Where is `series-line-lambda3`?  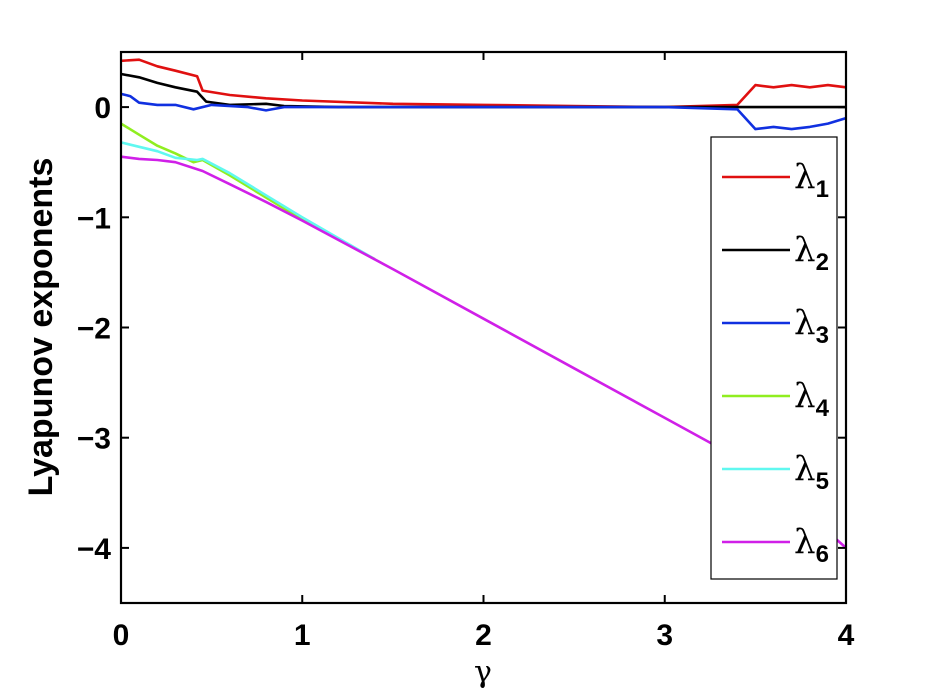
series-line-lambda3 is located at coordinates (483, 111).